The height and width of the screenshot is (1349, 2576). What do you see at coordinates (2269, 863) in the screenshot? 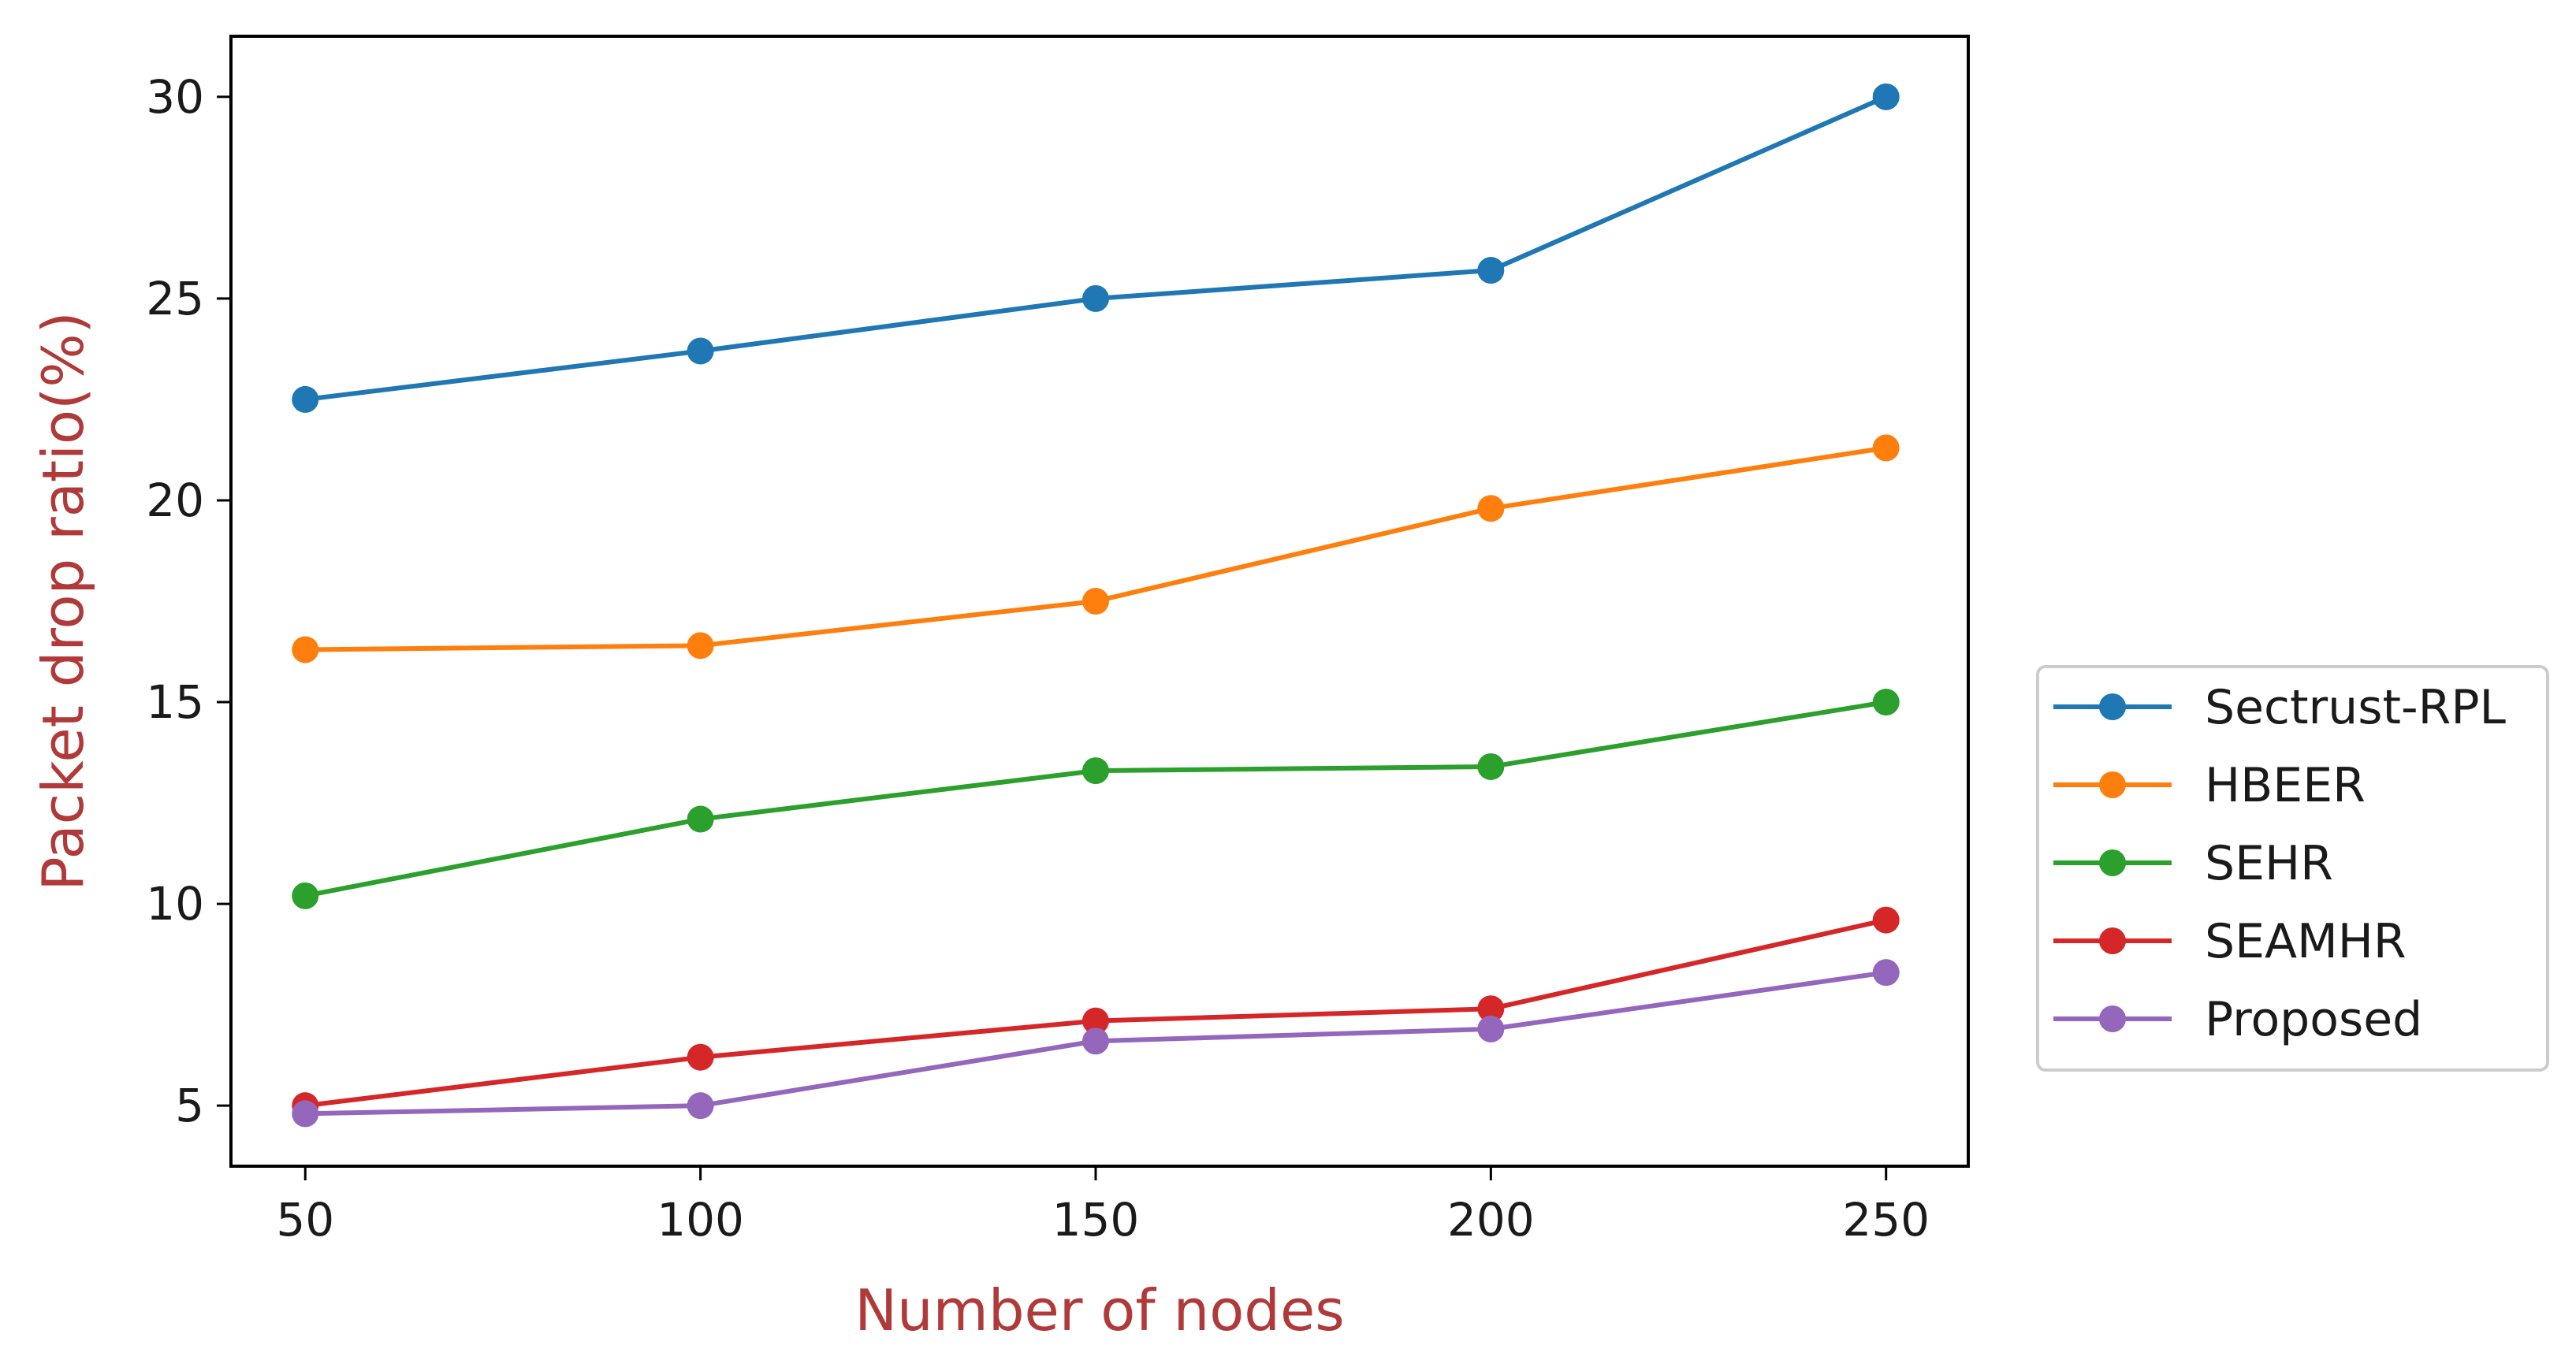
I see `legend-label: SEHR` at bounding box center [2269, 863].